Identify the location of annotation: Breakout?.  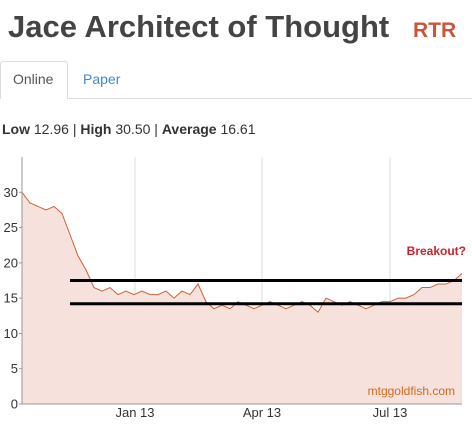
(436, 251).